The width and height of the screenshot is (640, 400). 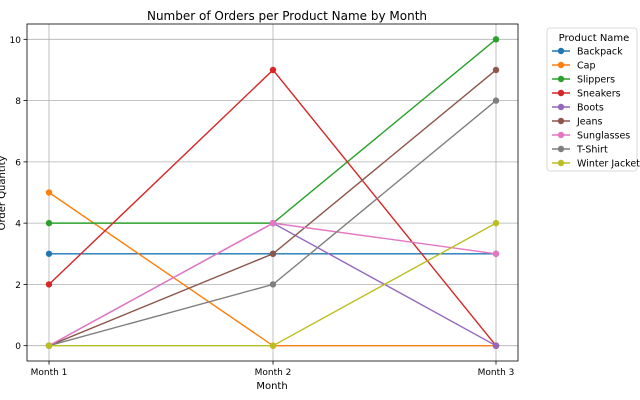 What do you see at coordinates (16, 41) in the screenshot?
I see `y-tick-label: 10` at bounding box center [16, 41].